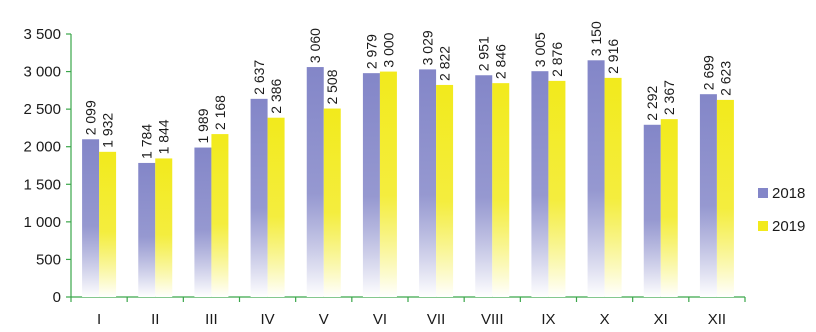 The height and width of the screenshot is (332, 816). I want to click on bar-2019-XI, so click(669, 208).